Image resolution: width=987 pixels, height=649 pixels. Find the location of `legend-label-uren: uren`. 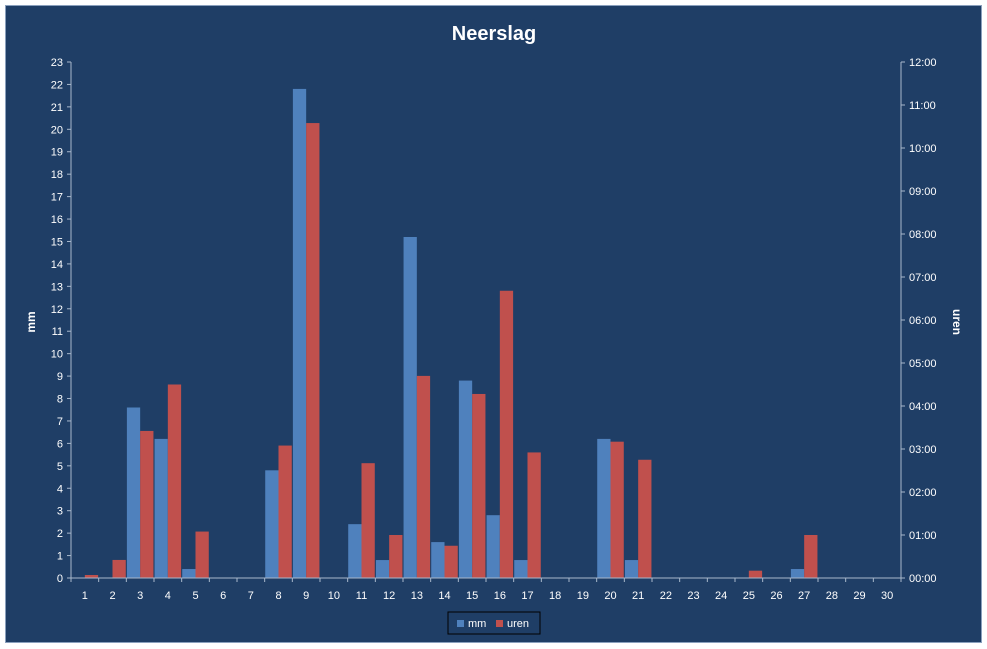

legend-label-uren: uren is located at coordinates (518, 624).